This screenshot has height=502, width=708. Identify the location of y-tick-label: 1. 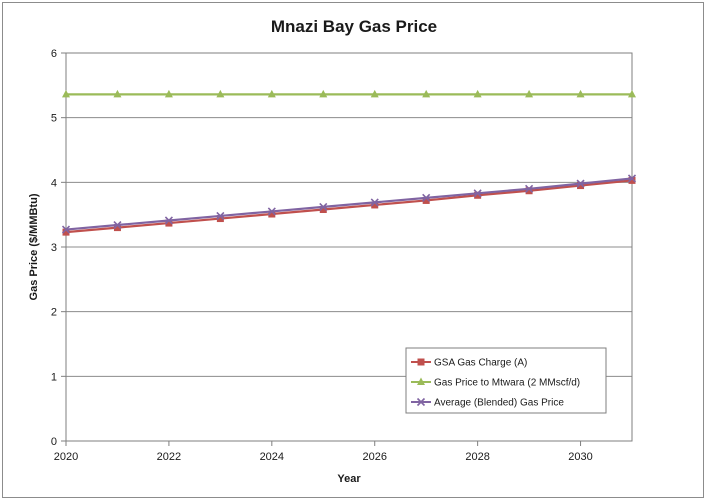
(54, 377).